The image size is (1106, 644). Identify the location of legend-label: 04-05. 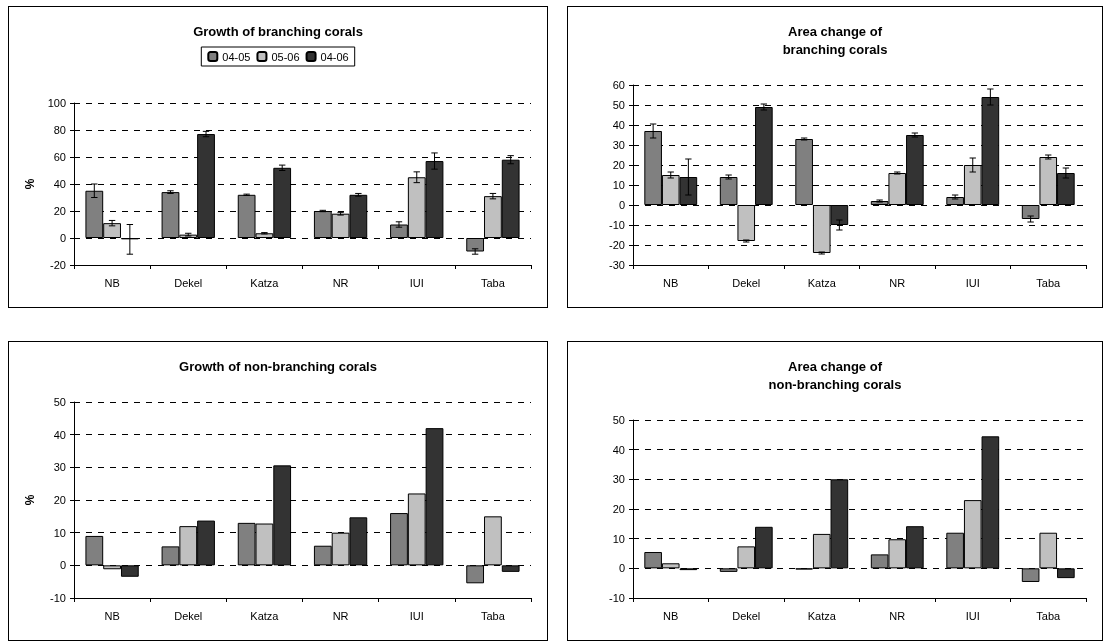
(236, 56).